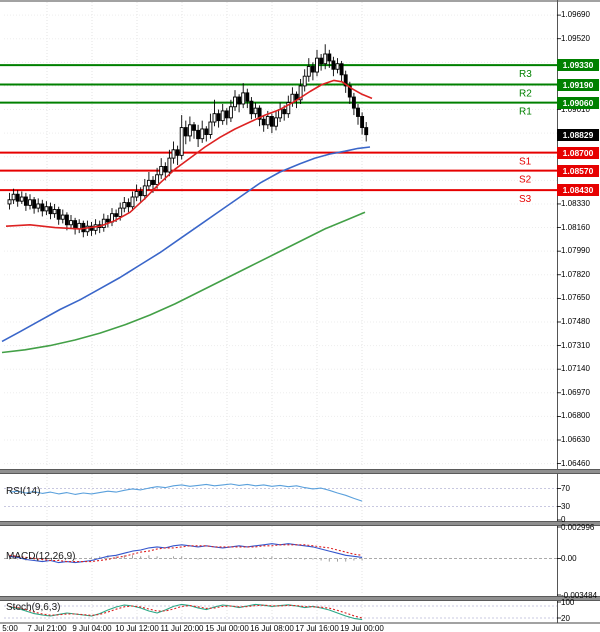 The image size is (600, 632). I want to click on time-axis-label: 7 Jul 21:00, so click(47, 628).